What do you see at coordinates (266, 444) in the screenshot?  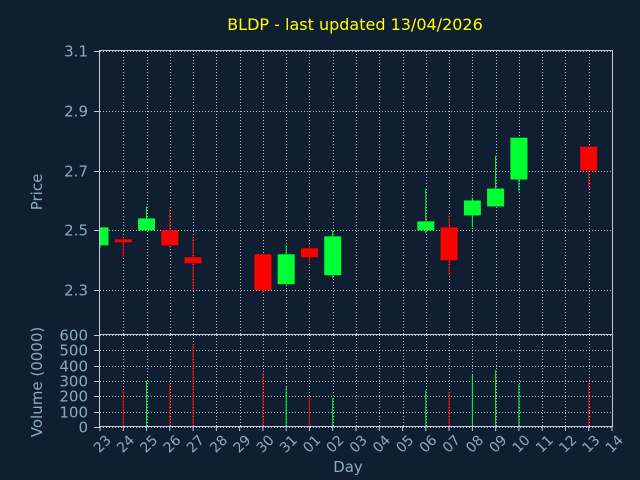 I see `day-tick-label: 30` at bounding box center [266, 444].